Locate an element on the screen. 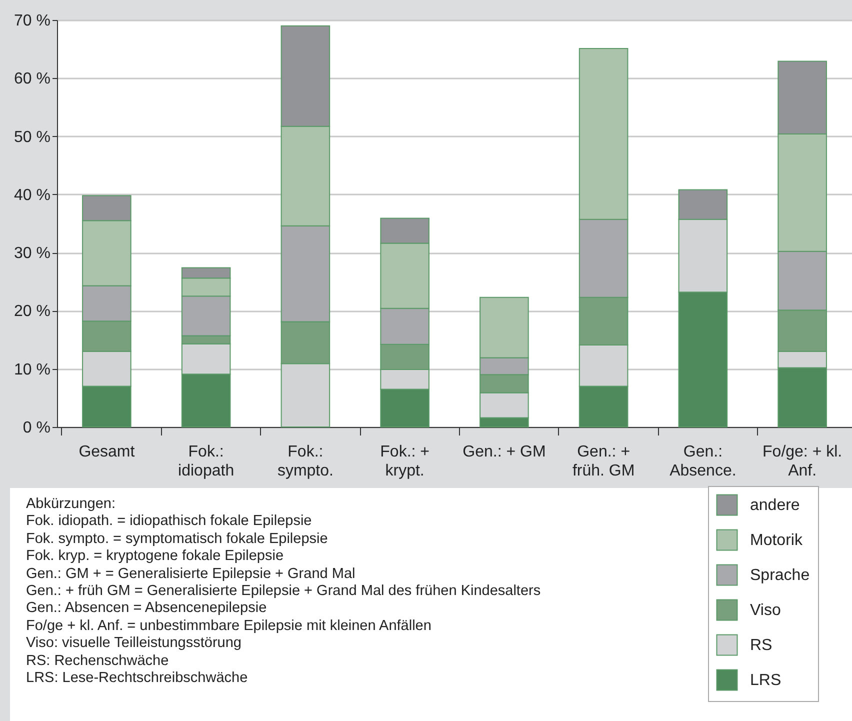 The image size is (852, 721). x-tick-label: Gen.: + GM is located at coordinates (504, 452).